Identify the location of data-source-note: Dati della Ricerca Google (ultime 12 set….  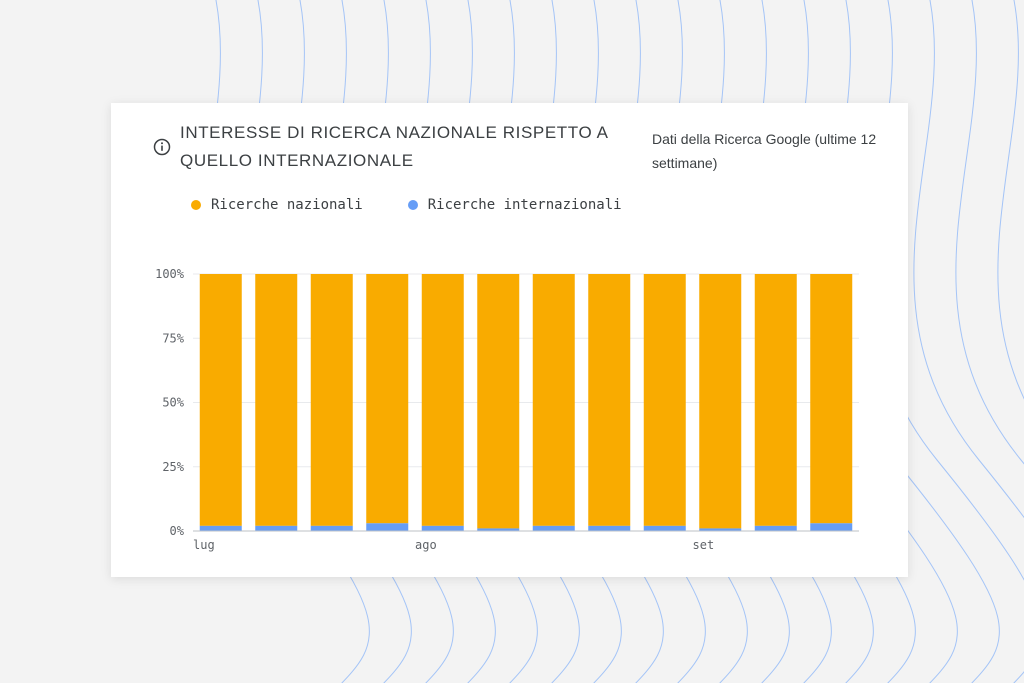
(764, 151).